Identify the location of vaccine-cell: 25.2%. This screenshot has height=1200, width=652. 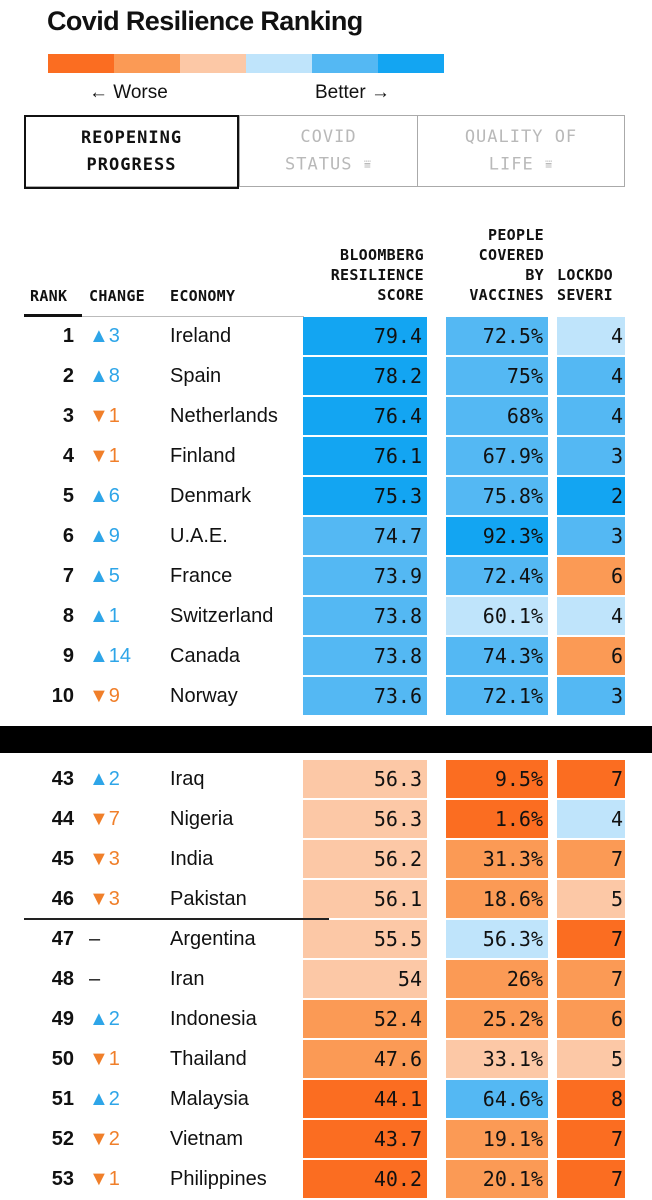
(497, 1019).